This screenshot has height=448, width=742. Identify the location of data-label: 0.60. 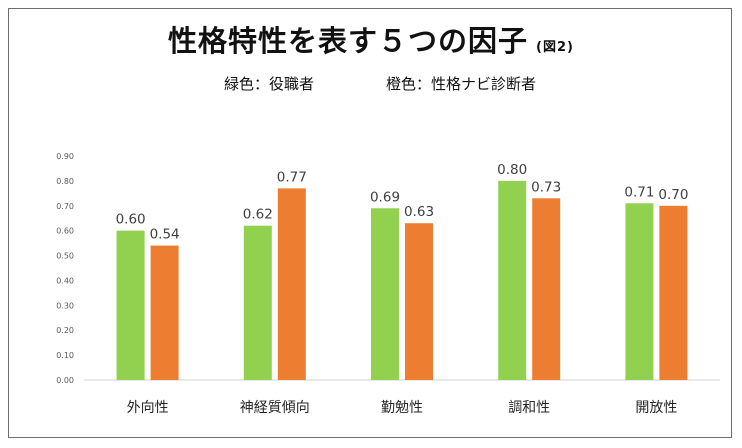
(131, 220).